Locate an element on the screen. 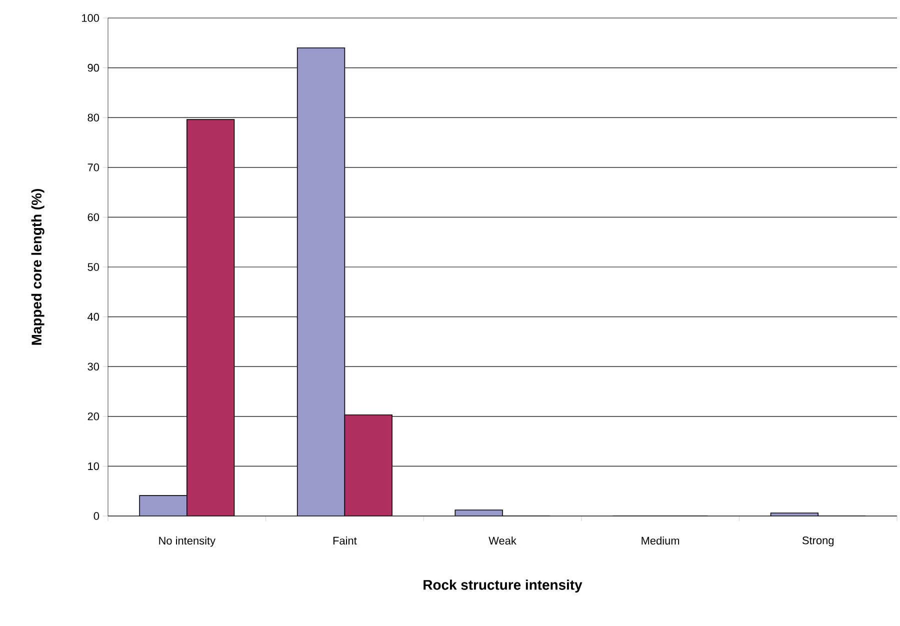  y-tick-label: 80 is located at coordinates (94, 118).